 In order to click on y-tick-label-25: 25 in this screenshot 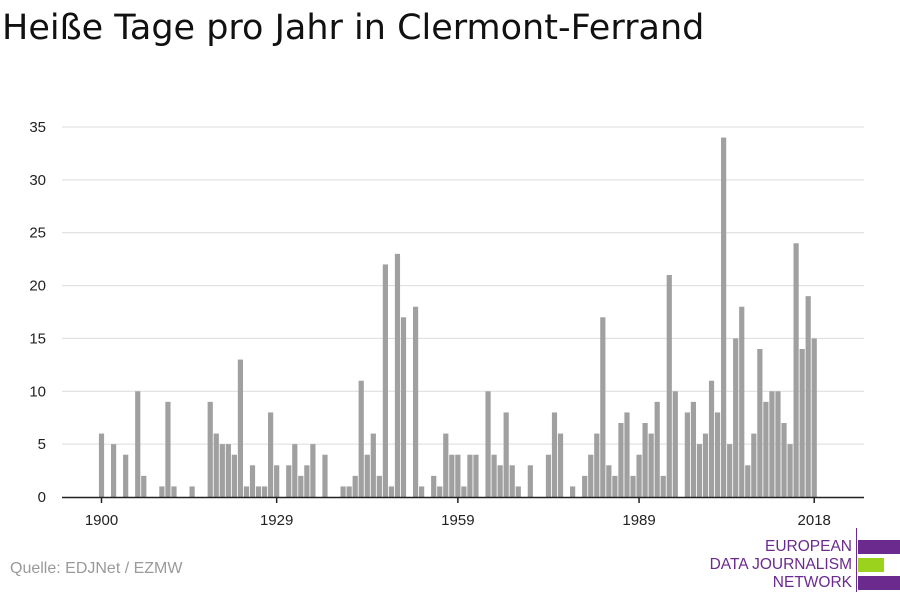, I will do `click(37, 233)`.